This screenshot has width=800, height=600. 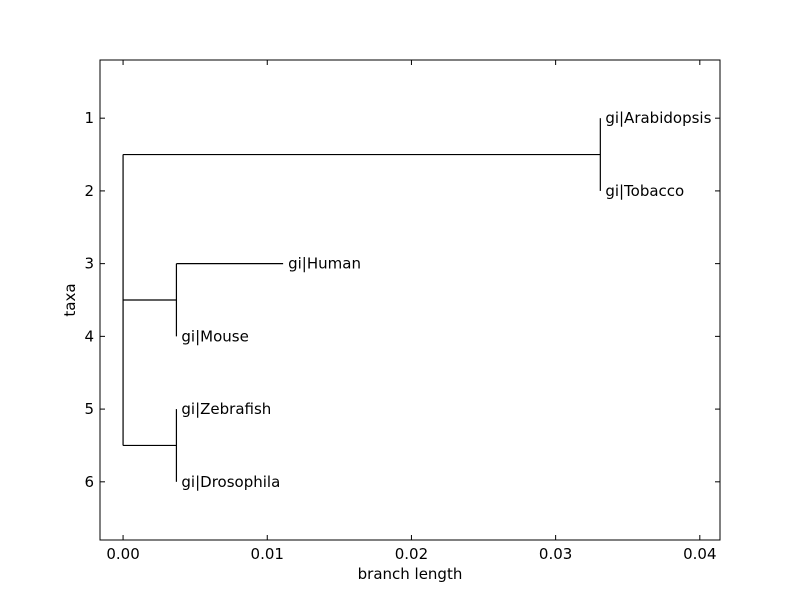 What do you see at coordinates (230, 482) in the screenshot?
I see `leaf-label: gi|Drosophila` at bounding box center [230, 482].